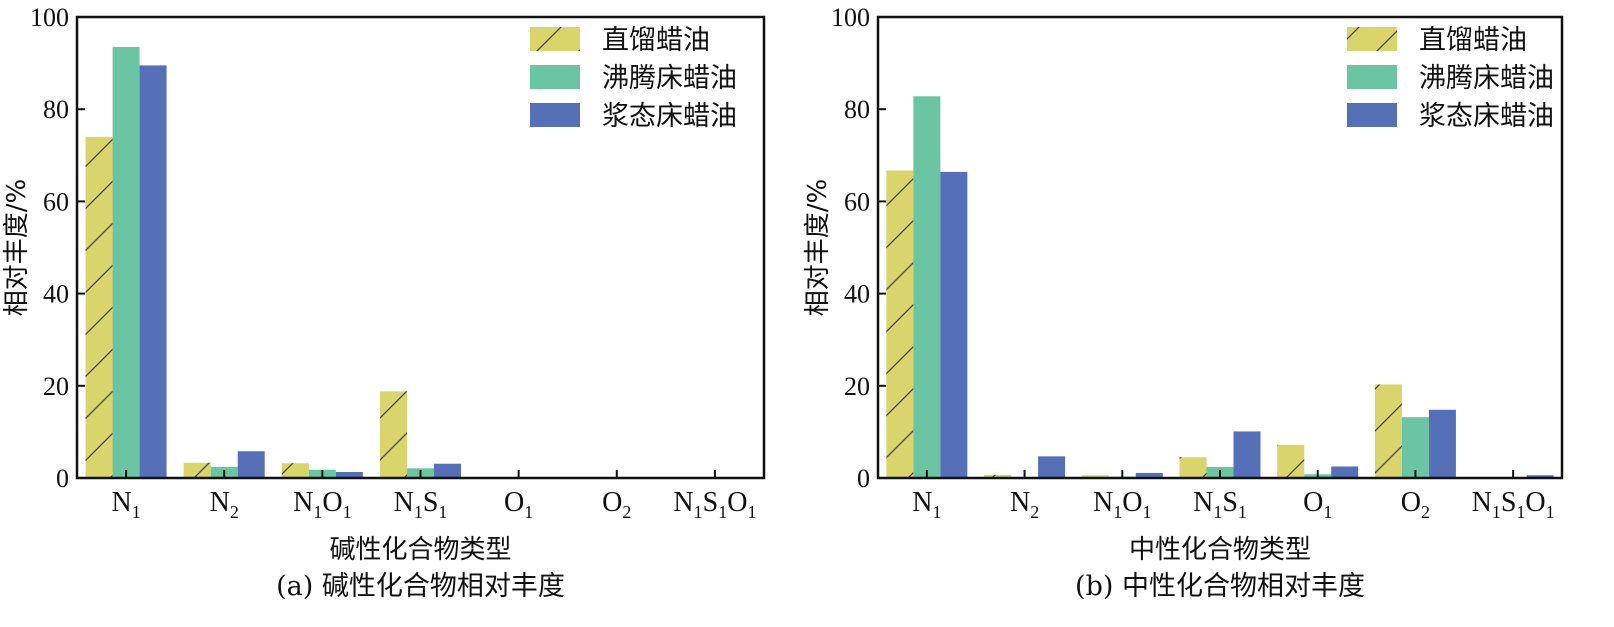 The width and height of the screenshot is (1614, 627). I want to click on x-tick-label: N1​S1​O1​, so click(714, 504).